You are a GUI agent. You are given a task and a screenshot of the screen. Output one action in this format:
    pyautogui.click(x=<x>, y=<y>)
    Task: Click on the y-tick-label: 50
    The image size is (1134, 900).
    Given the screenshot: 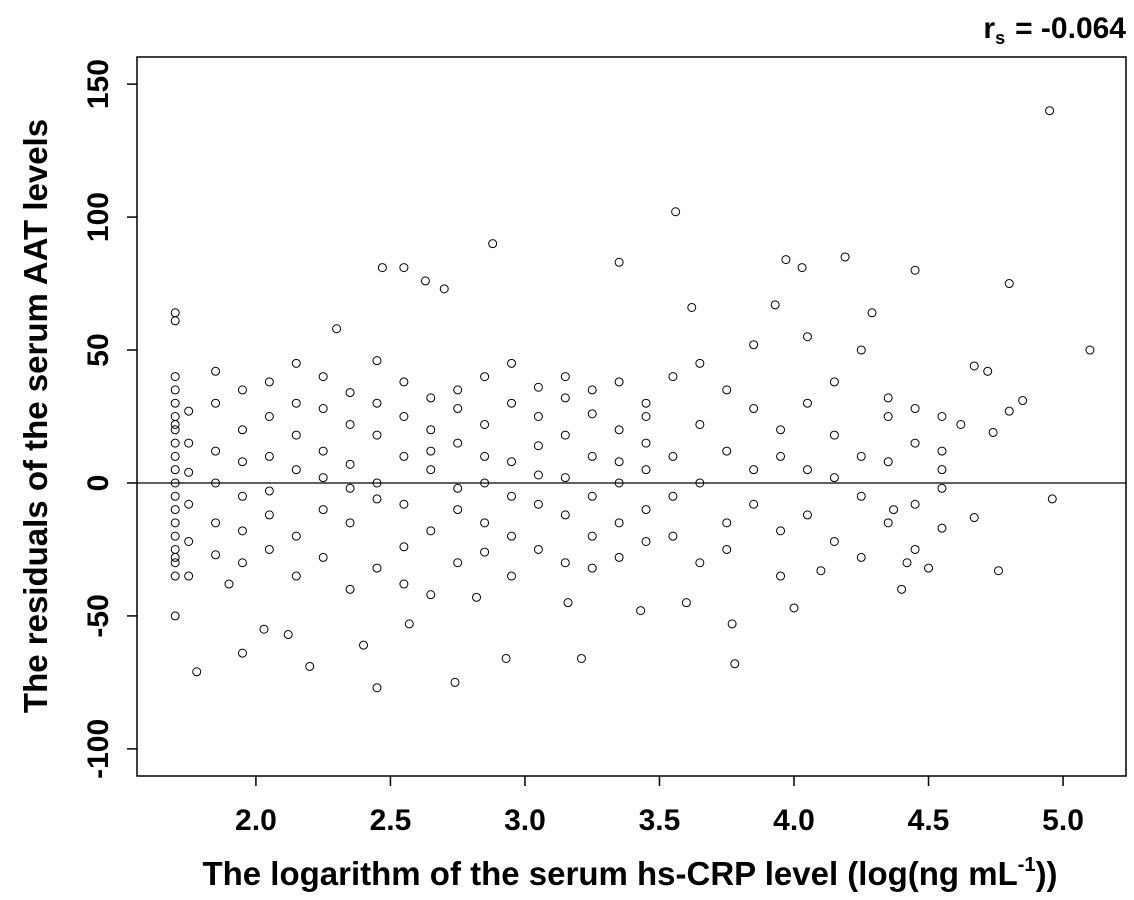 What is the action you would take?
    pyautogui.click(x=98, y=349)
    